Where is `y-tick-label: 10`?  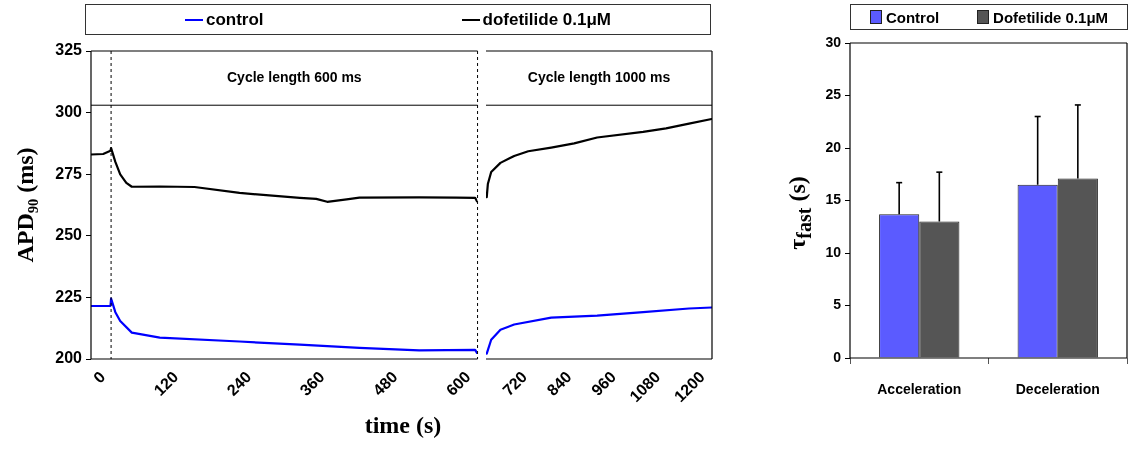
y-tick-label: 10 is located at coordinates (833, 251).